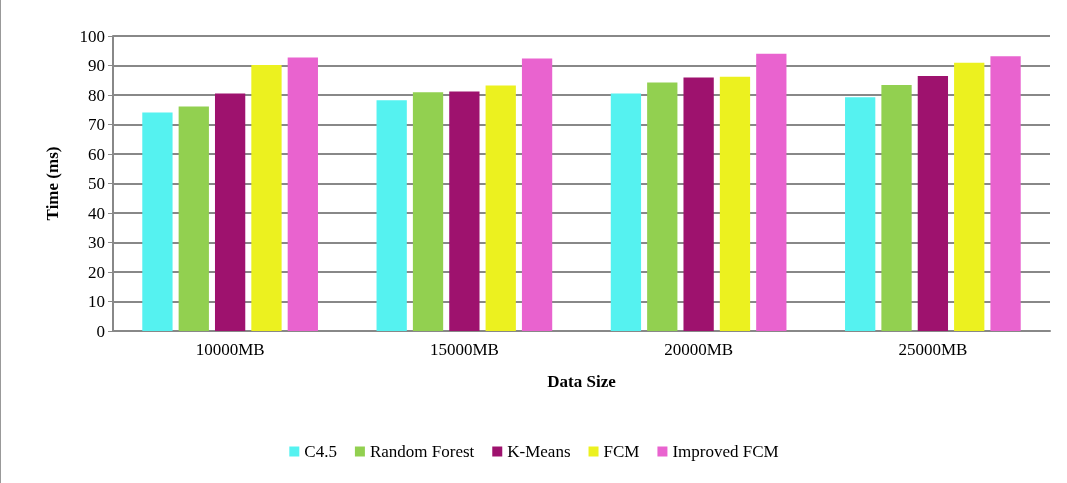 The image size is (1067, 483). I want to click on y-tick-label: 40, so click(96, 213).